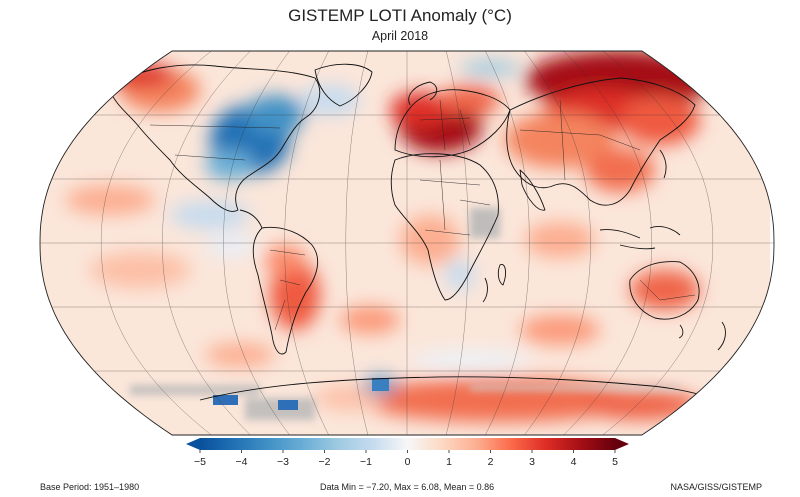 The height and width of the screenshot is (497, 800). Describe the element at coordinates (366, 462) in the screenshot. I see `colorbar-tick-label: −1` at that location.